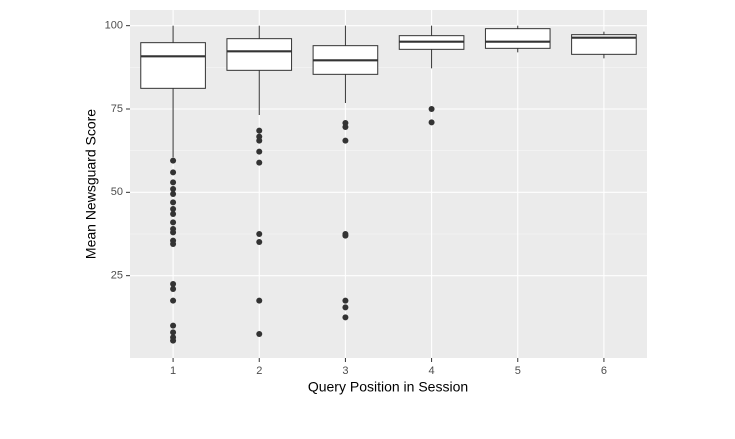  What do you see at coordinates (345, 371) in the screenshot?
I see `x-tick-label: 3` at bounding box center [345, 371].